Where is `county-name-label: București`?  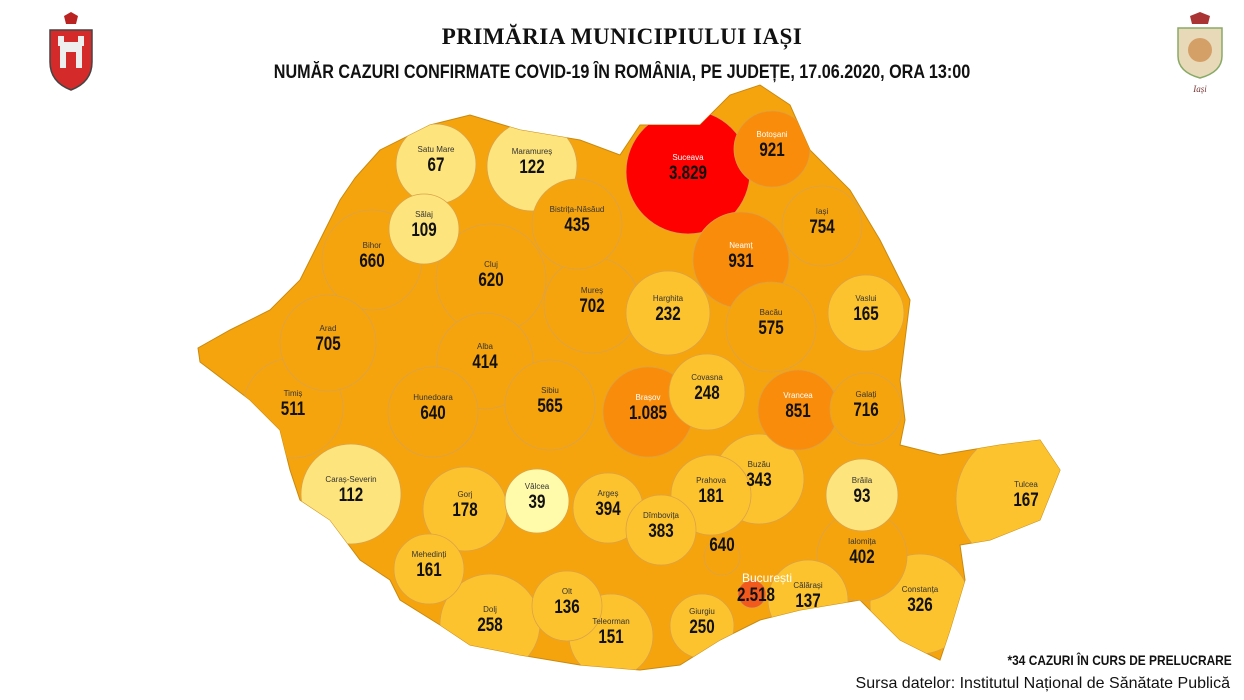
county-name-label: București is located at coordinates (767, 578).